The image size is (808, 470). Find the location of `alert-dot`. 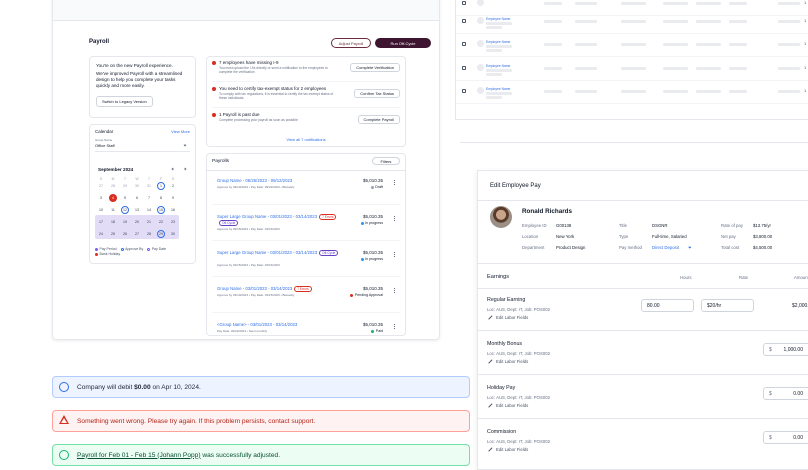

alert-dot is located at coordinates (214, 63).